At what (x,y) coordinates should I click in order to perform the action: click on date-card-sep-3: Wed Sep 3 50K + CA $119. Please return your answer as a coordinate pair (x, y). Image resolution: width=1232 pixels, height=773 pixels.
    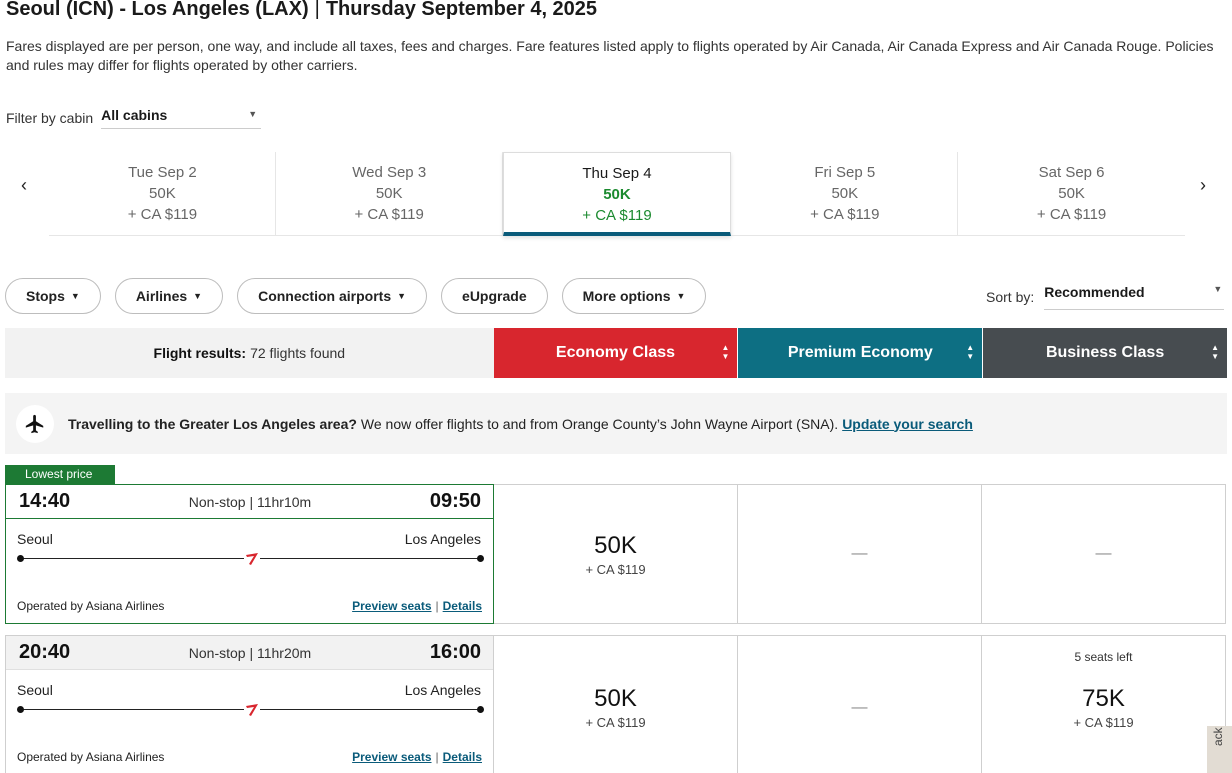
    Looking at the image, I should click on (389, 194).